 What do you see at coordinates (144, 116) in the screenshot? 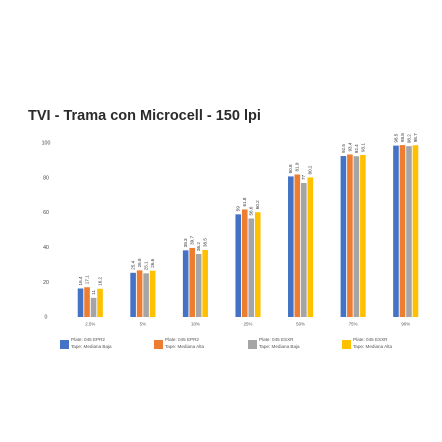
I see `chart-title: TVI - Trama con Microcell - 150 lpi` at bounding box center [144, 116].